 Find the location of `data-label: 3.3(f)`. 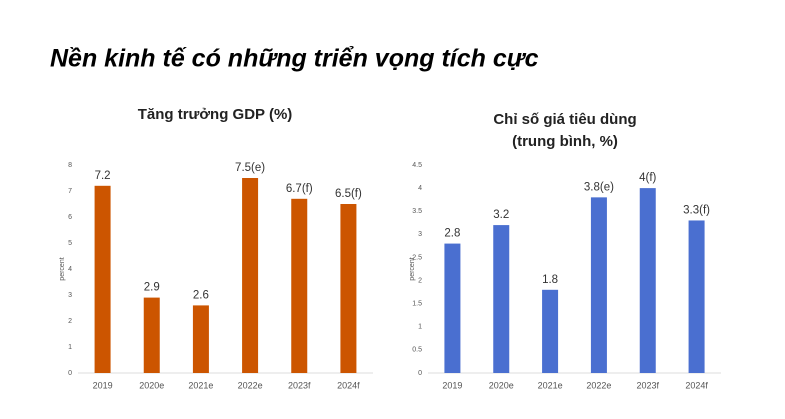

data-label: 3.3(f) is located at coordinates (696, 210).